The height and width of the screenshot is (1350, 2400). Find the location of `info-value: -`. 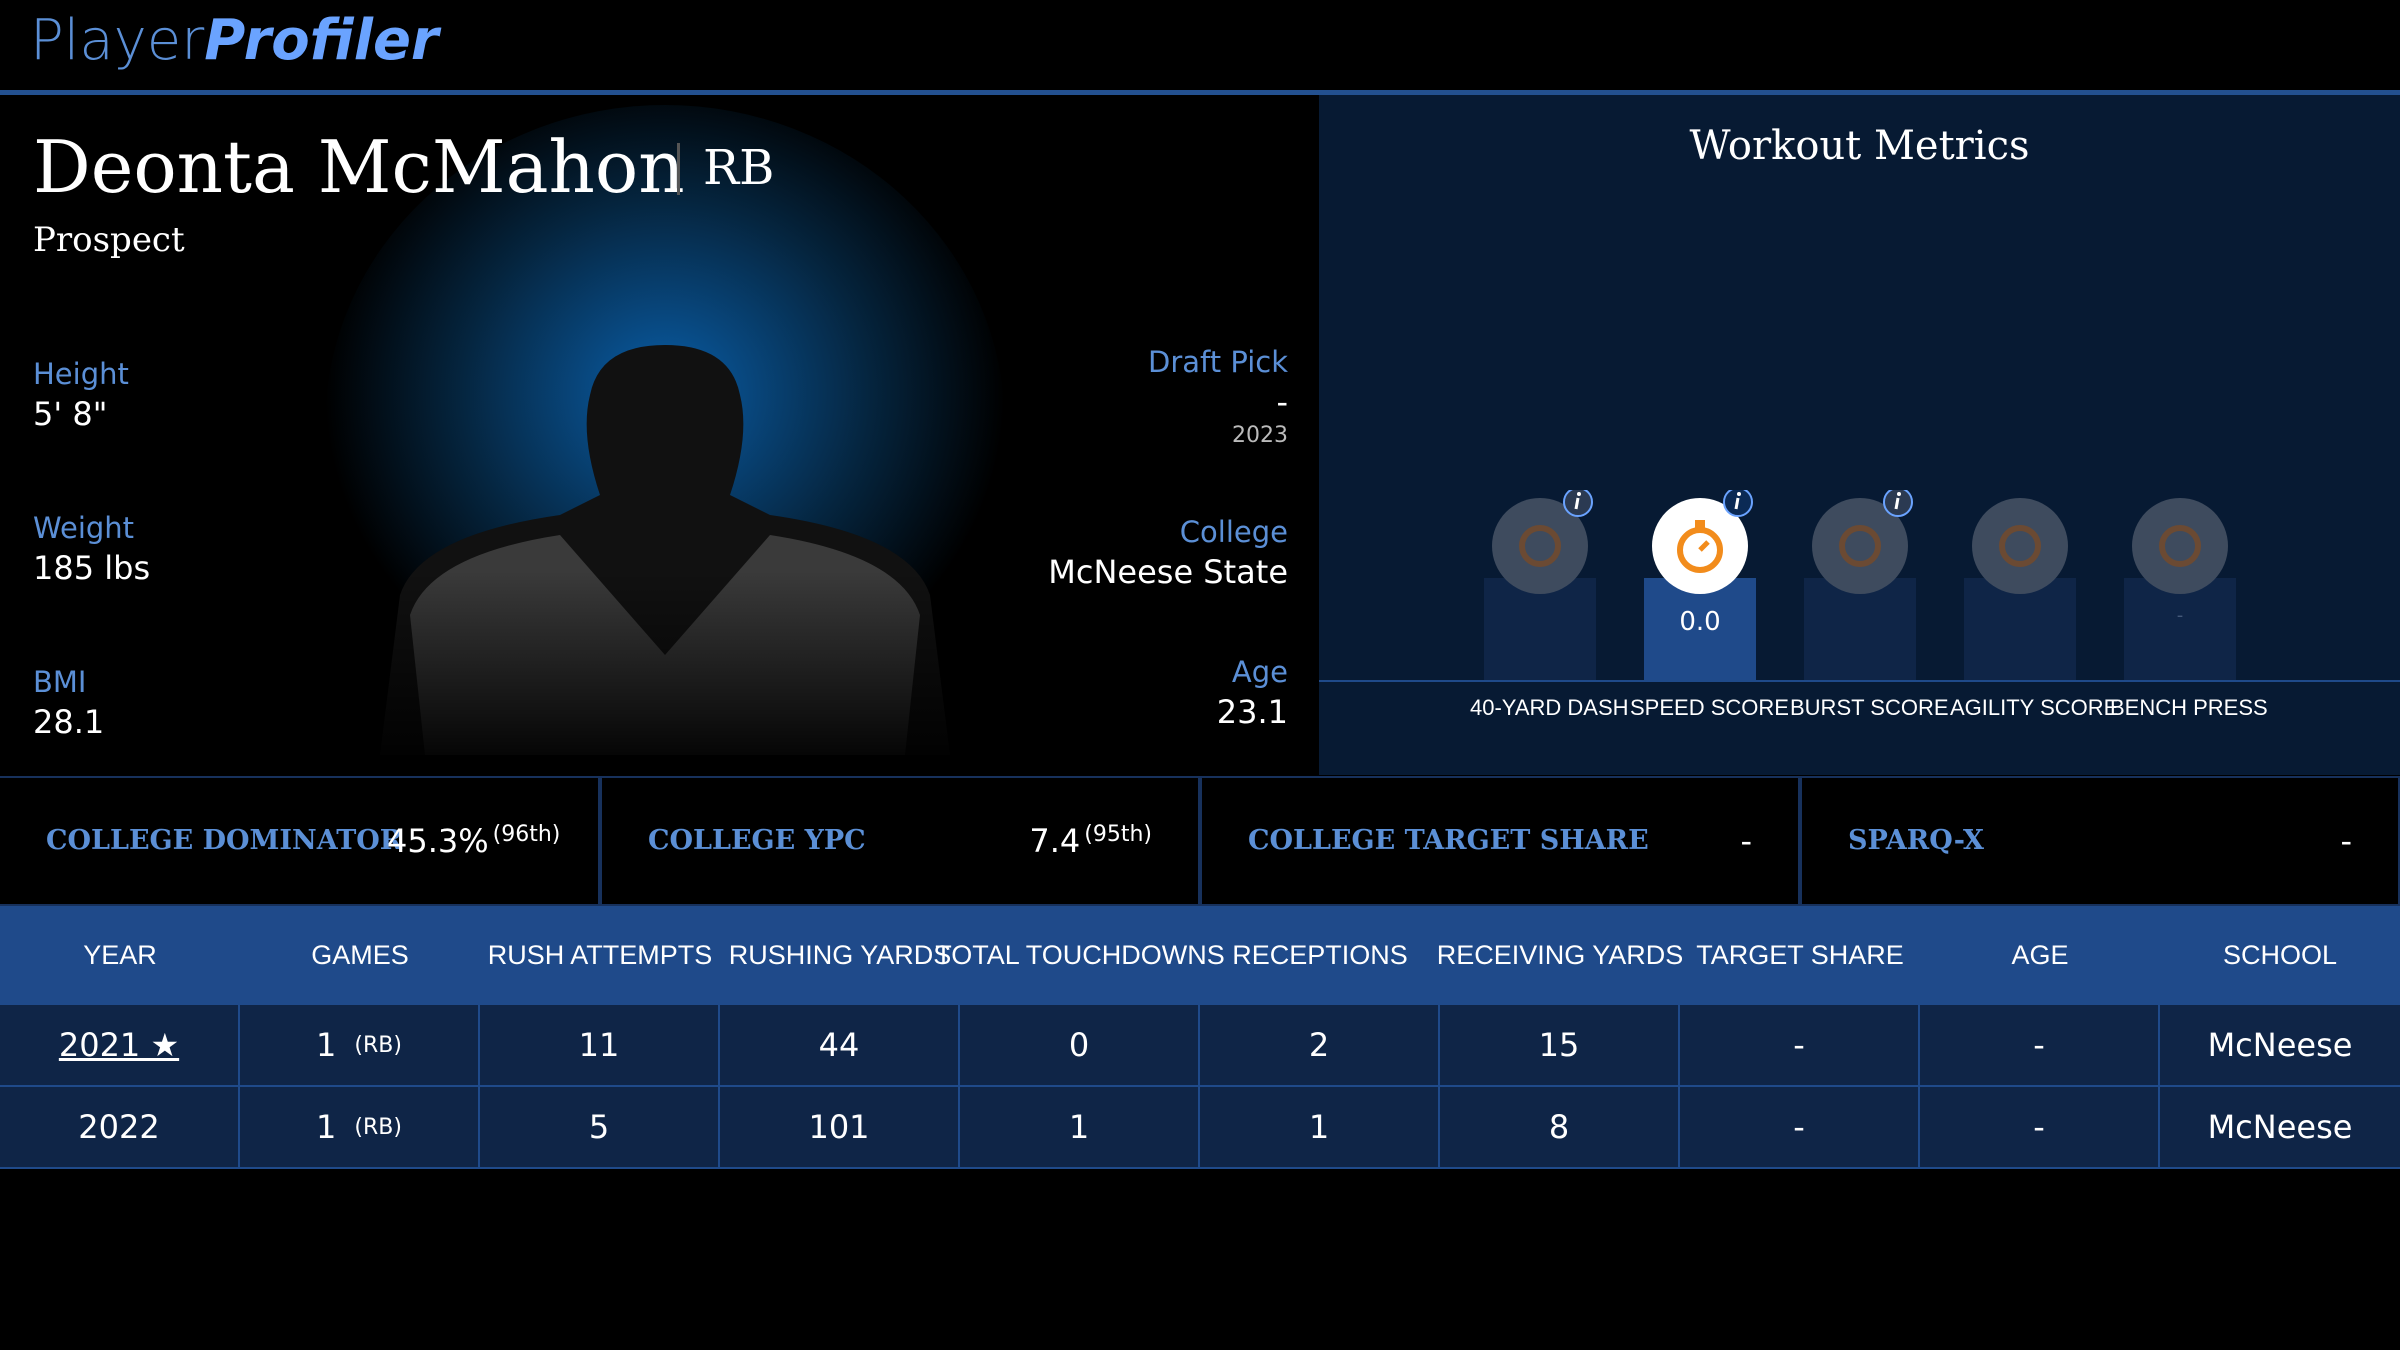

info-value: - is located at coordinates (1282, 402).